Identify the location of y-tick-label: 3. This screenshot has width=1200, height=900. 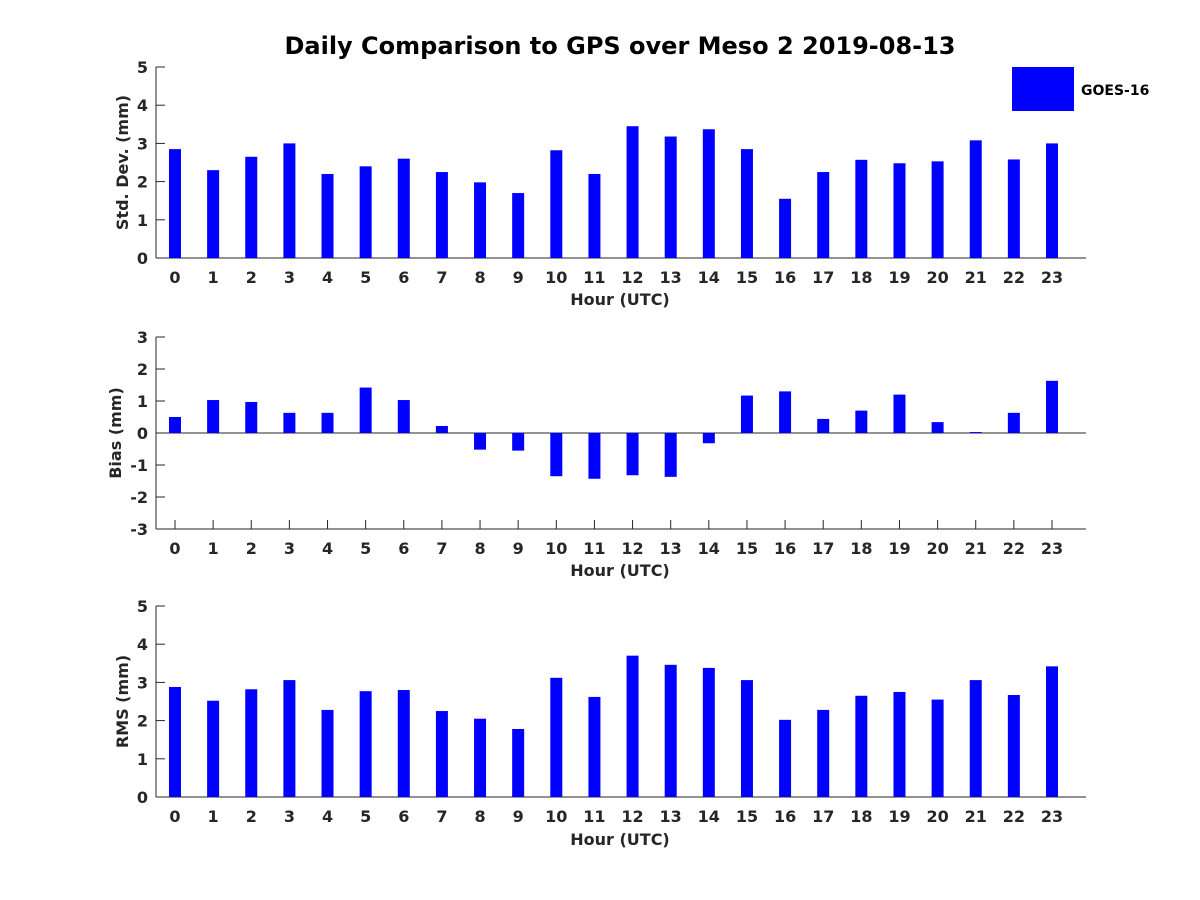
(142, 682).